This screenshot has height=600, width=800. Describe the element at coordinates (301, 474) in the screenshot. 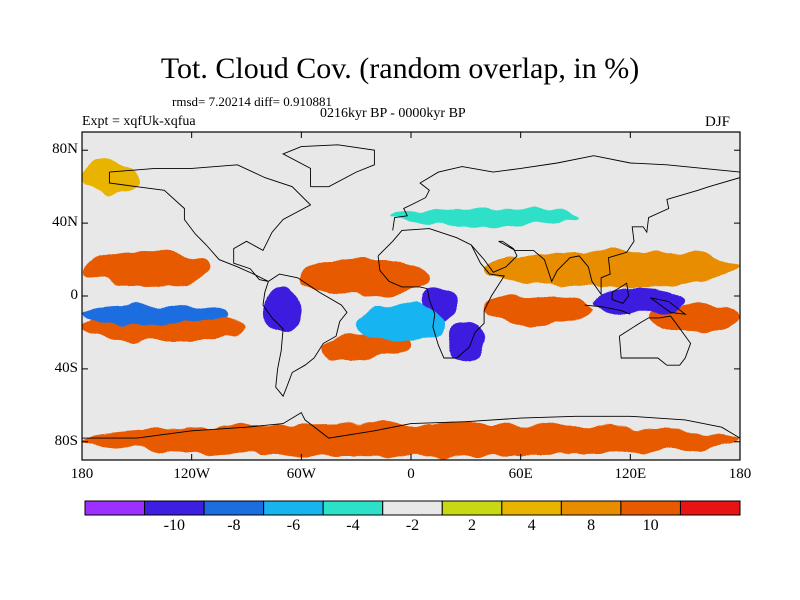

I see `x-tick-label: 60W` at that location.